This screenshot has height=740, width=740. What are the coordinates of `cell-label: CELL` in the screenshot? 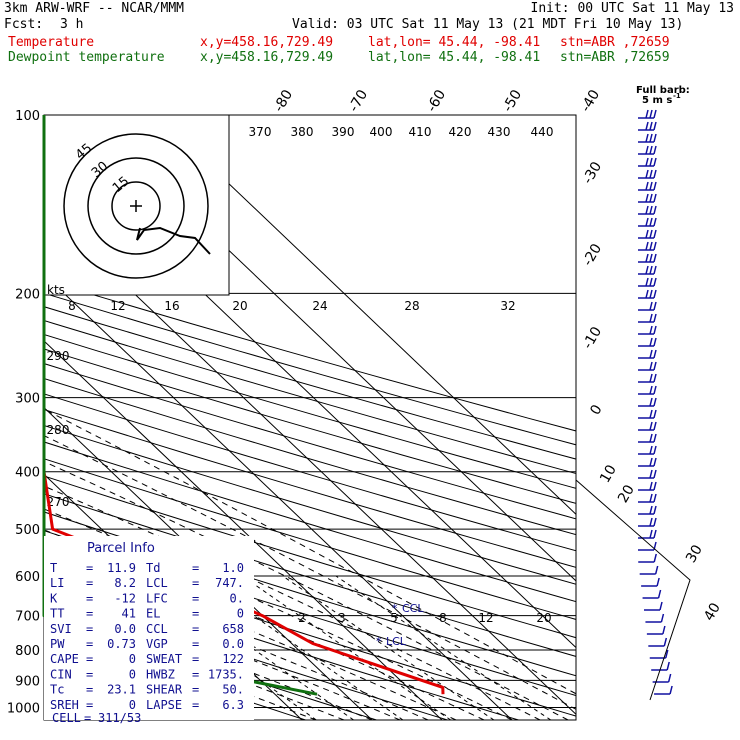 It's located at (66, 718).